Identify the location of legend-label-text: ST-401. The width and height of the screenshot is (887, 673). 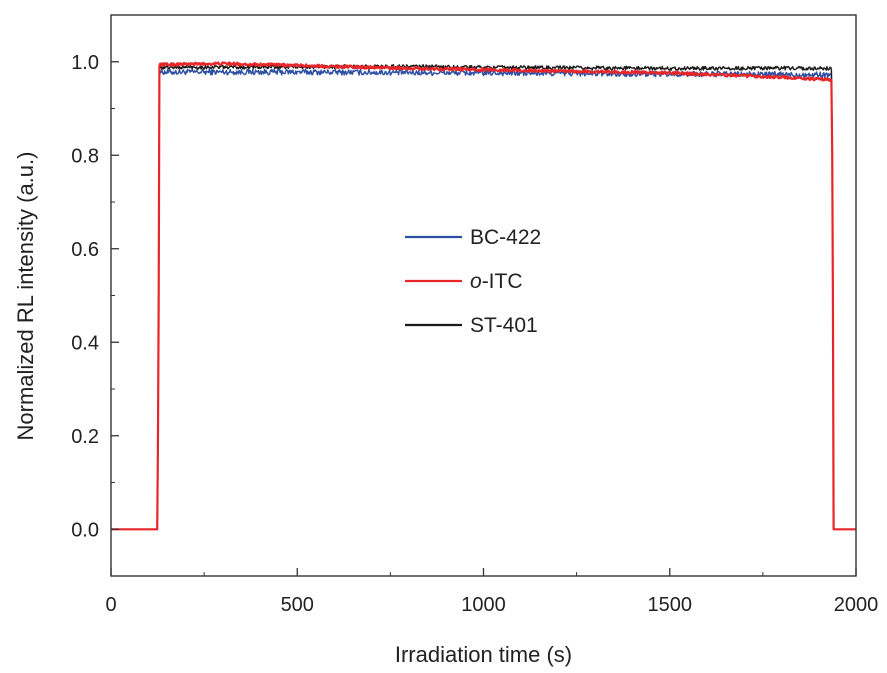
(504, 325).